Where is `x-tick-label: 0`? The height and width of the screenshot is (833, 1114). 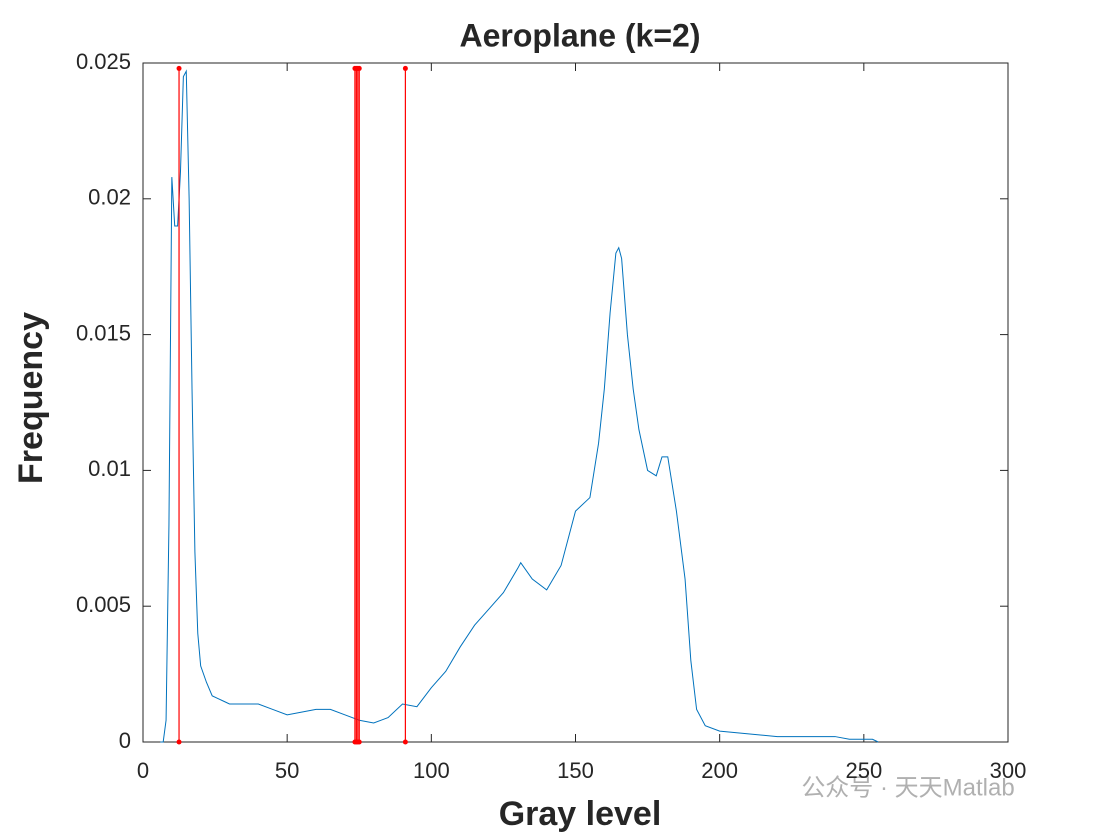
x-tick-label: 0 is located at coordinates (143, 770).